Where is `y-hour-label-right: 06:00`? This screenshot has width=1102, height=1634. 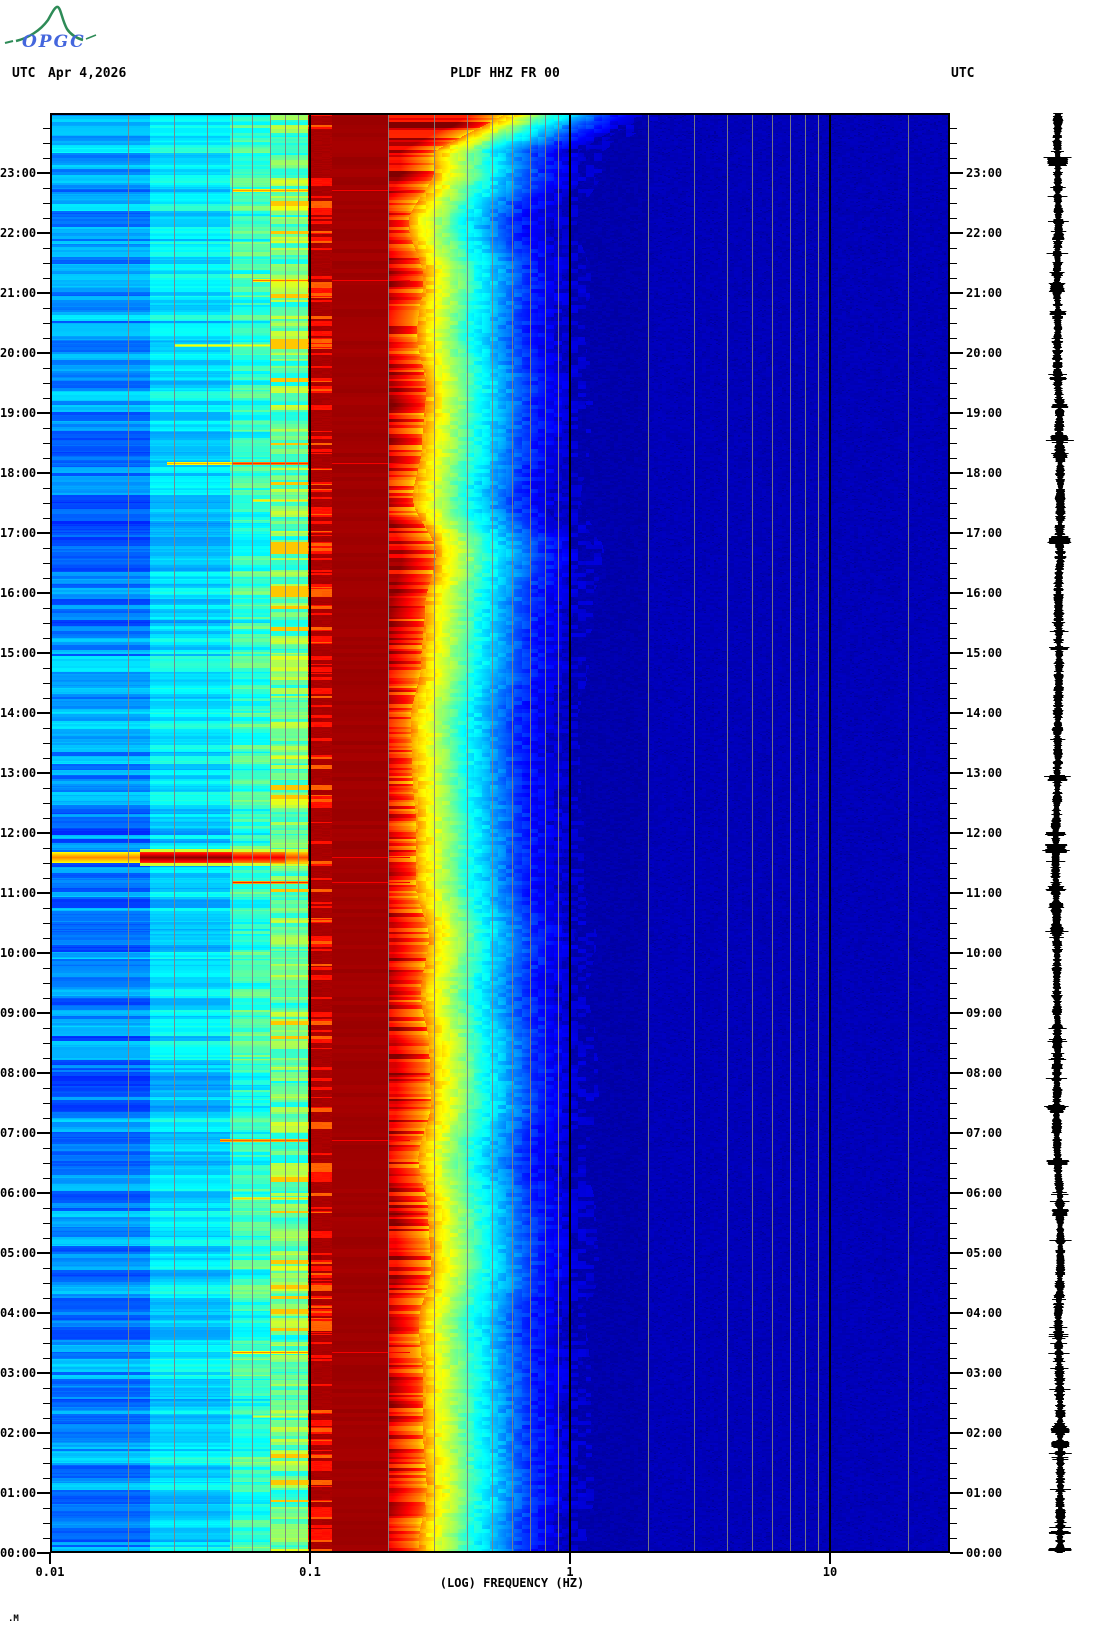 y-hour-label-right: 06:00 is located at coordinates (984, 1193).